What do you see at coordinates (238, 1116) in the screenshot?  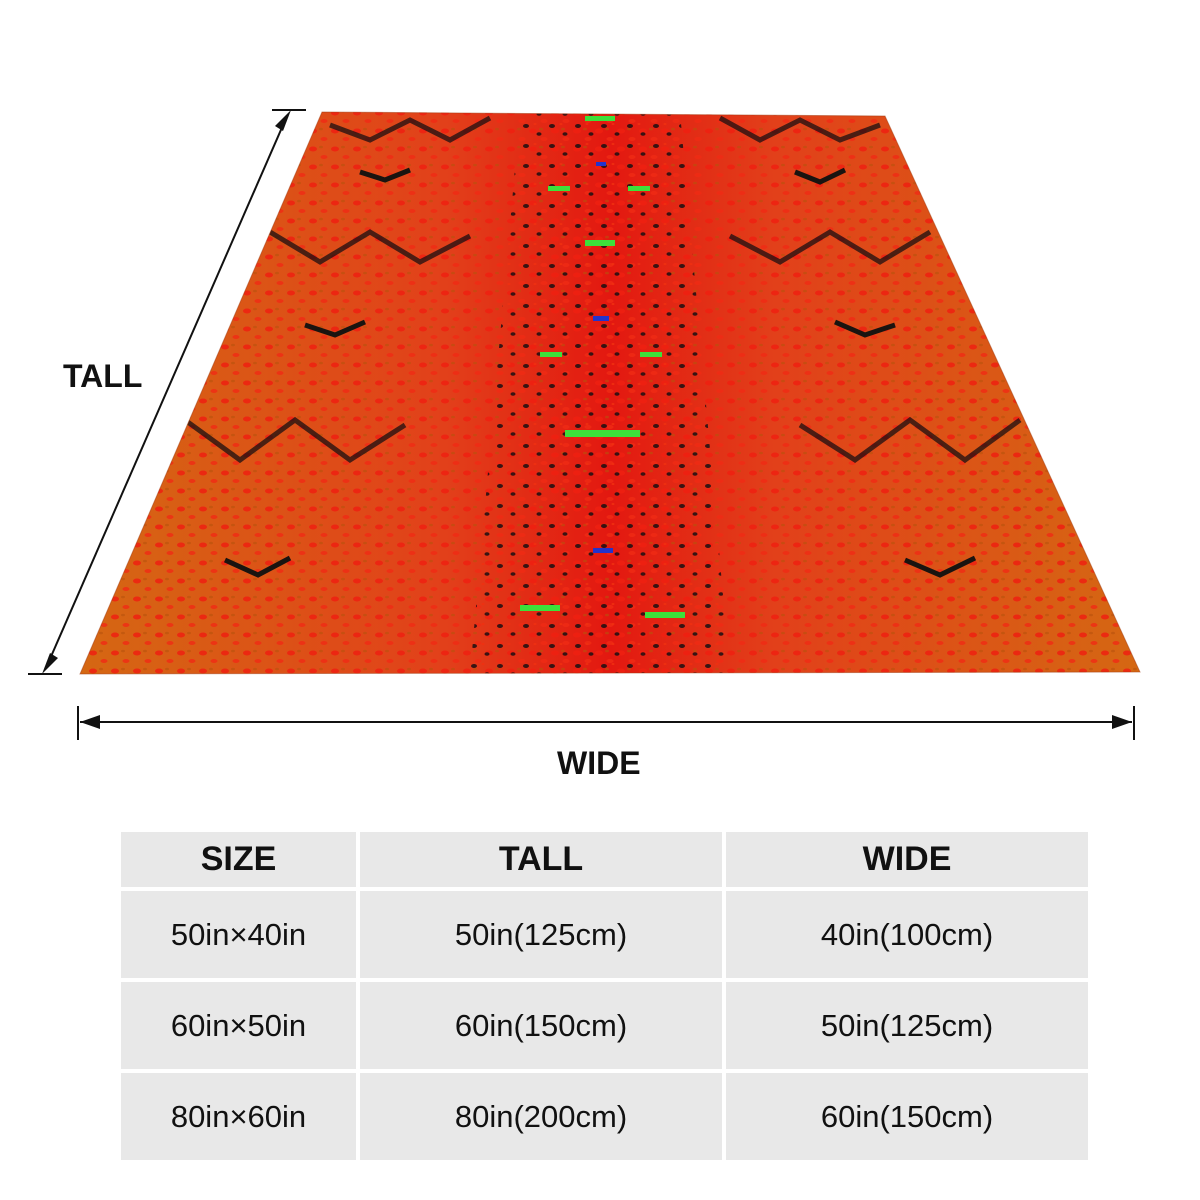 I see `size-cell: 80in×60in` at bounding box center [238, 1116].